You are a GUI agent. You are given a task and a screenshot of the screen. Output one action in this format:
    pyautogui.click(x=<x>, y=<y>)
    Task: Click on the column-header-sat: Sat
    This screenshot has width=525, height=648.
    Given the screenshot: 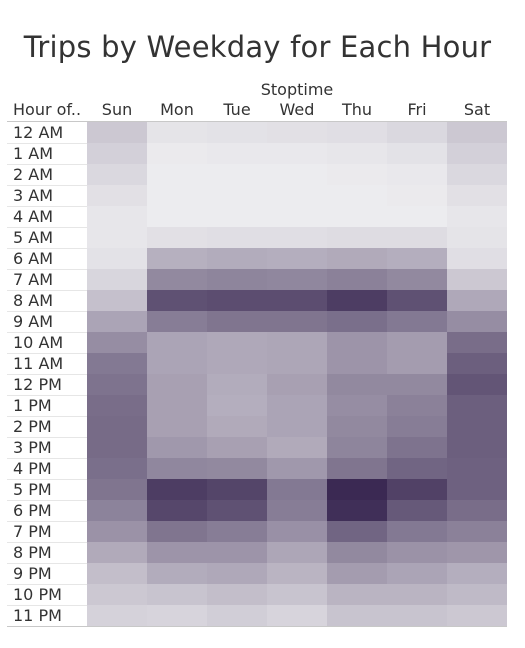 What is the action you would take?
    pyautogui.click(x=477, y=109)
    